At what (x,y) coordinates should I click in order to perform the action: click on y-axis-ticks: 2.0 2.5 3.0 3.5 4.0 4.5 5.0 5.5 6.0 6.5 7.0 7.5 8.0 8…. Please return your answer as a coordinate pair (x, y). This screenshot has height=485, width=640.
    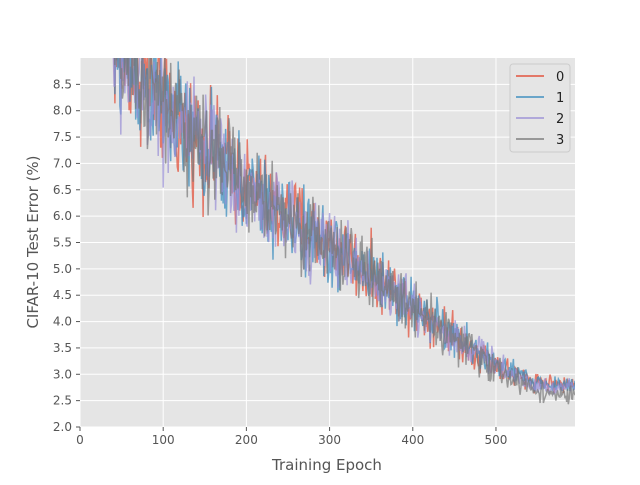
    Looking at the image, I should click on (66, 255).